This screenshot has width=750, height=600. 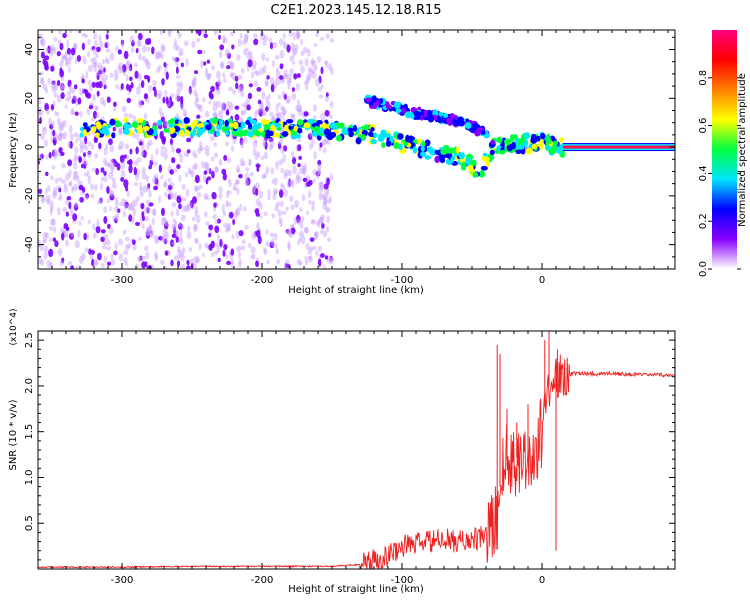 What do you see at coordinates (29, 49) in the screenshot?
I see `y-tick-label: 40` at bounding box center [29, 49].